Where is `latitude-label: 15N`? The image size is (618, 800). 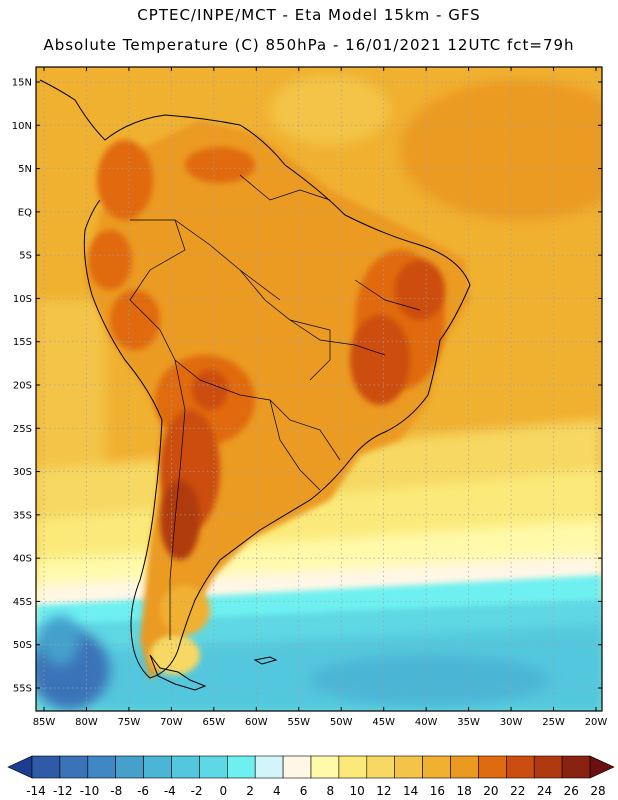
latitude-label: 15N is located at coordinates (22, 83).